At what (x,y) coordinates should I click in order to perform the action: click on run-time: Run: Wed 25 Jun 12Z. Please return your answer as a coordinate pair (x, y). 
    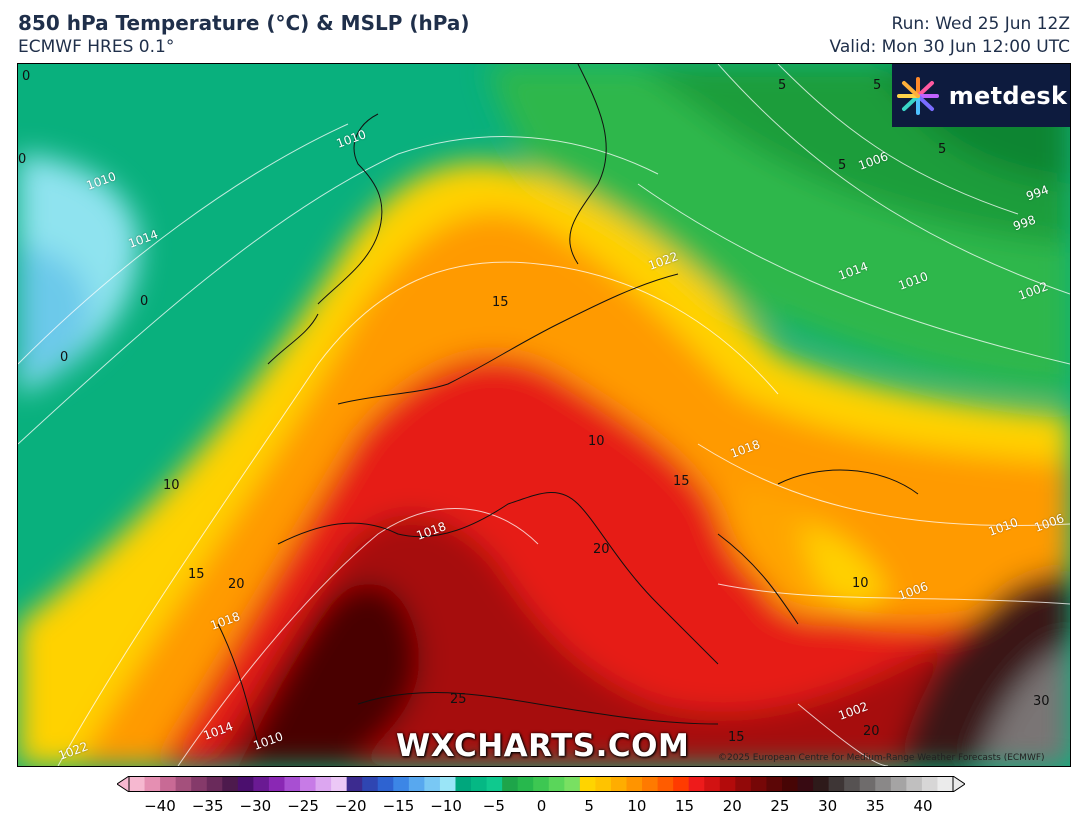
    Looking at the image, I should click on (980, 24).